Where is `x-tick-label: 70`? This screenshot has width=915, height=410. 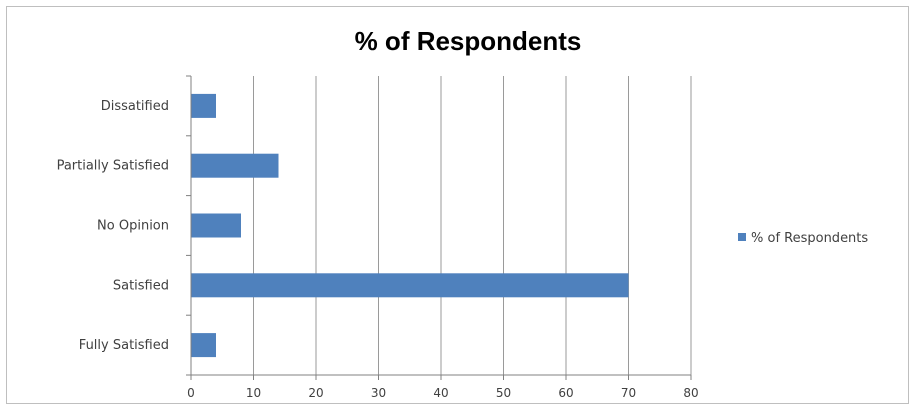 x-tick-label: 70 is located at coordinates (628, 393).